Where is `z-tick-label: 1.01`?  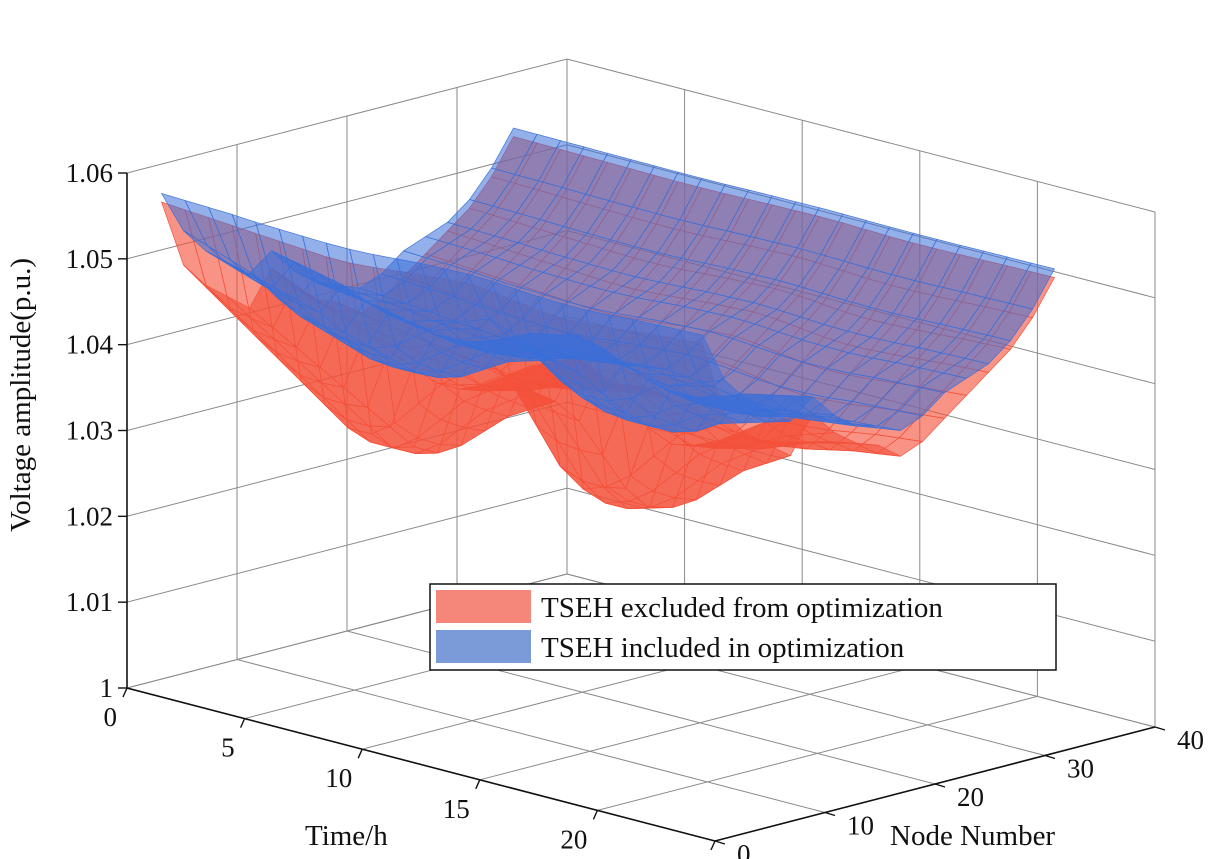 z-tick-label: 1.01 is located at coordinates (89, 602).